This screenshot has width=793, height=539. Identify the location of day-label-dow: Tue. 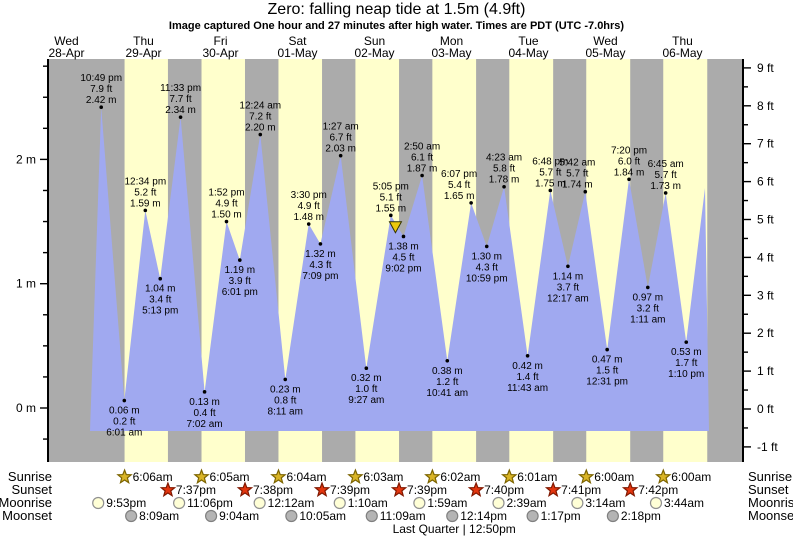
(528, 41).